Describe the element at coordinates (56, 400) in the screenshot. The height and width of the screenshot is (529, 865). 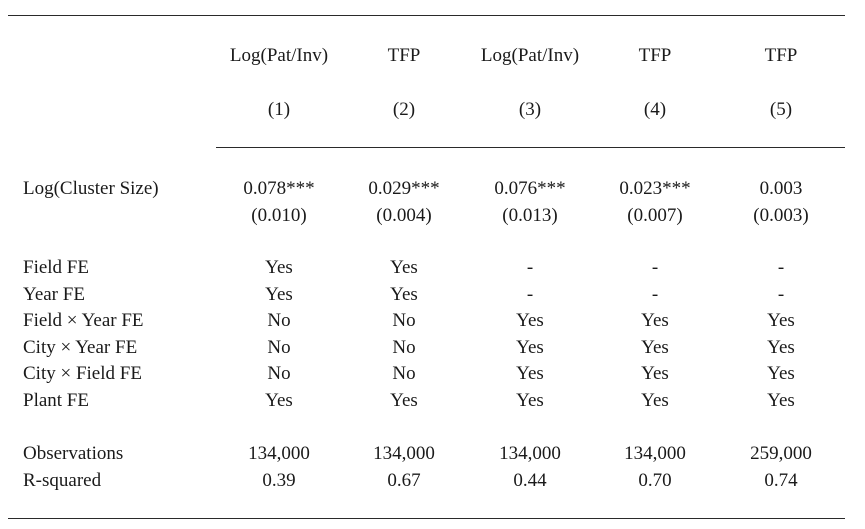
I see `row-label: Plant FE` at that location.